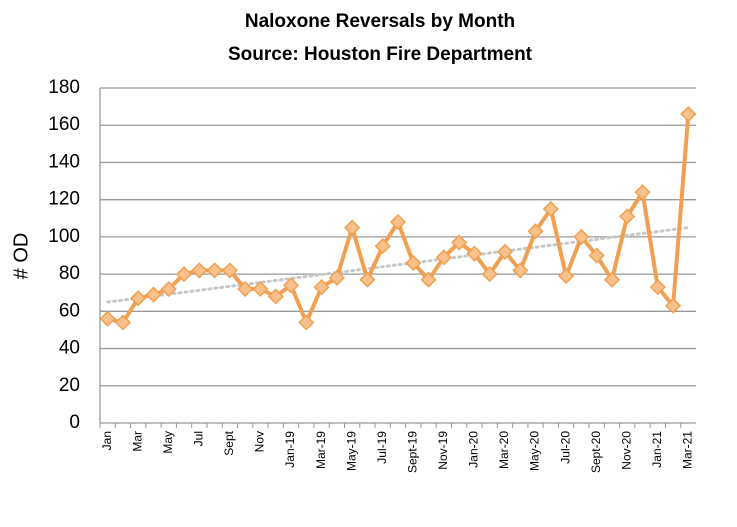 The width and height of the screenshot is (737, 527). What do you see at coordinates (21, 256) in the screenshot?
I see `y-axis-label: # OD` at bounding box center [21, 256].